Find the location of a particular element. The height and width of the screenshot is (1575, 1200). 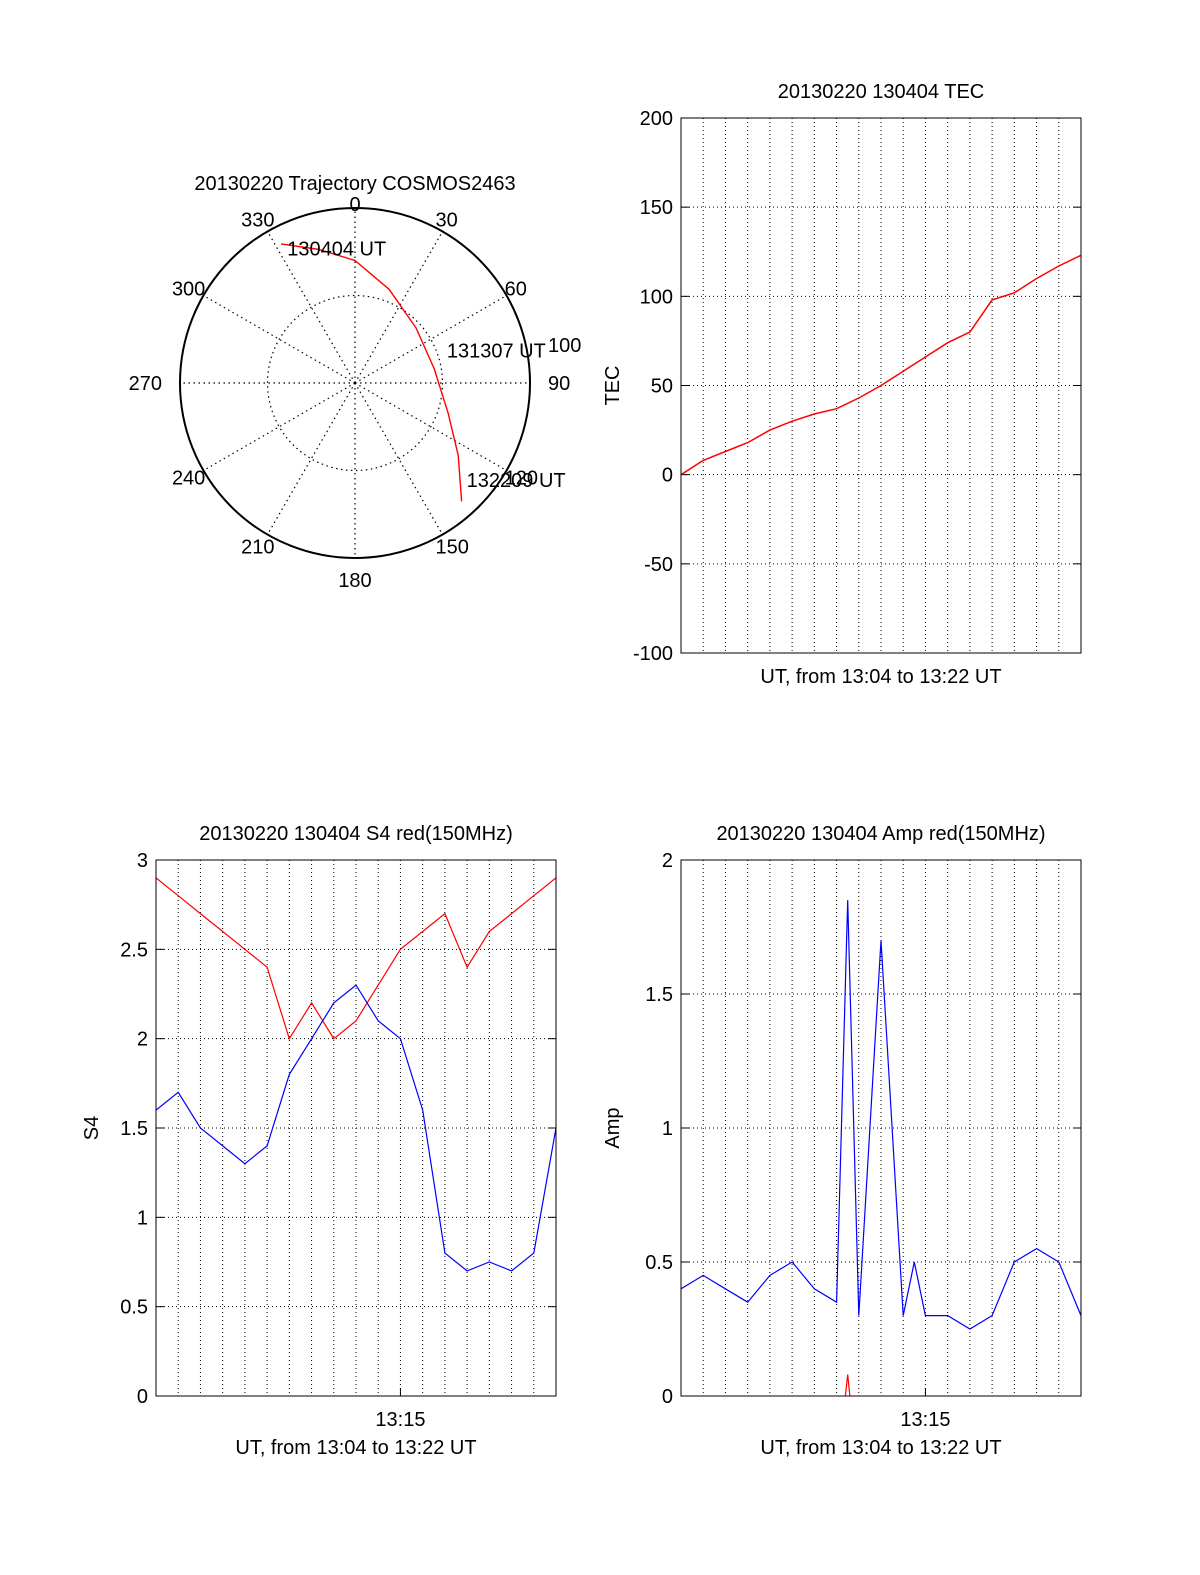

y-tick-label: -100 is located at coordinates (653, 654).